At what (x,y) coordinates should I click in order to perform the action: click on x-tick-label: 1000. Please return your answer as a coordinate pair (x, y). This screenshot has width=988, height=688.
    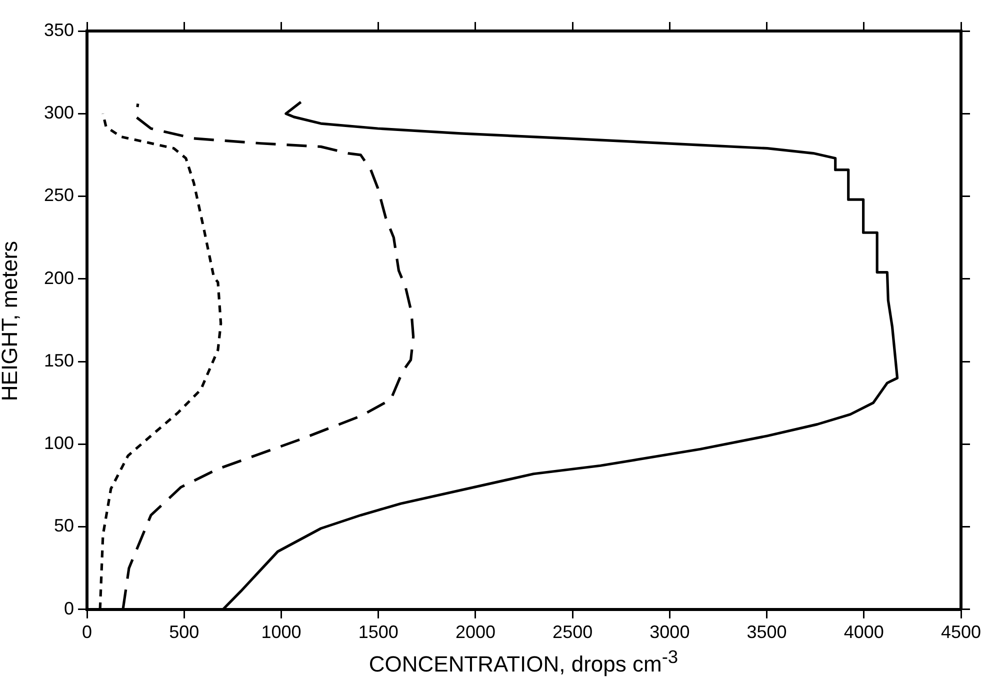
    Looking at the image, I should click on (281, 632).